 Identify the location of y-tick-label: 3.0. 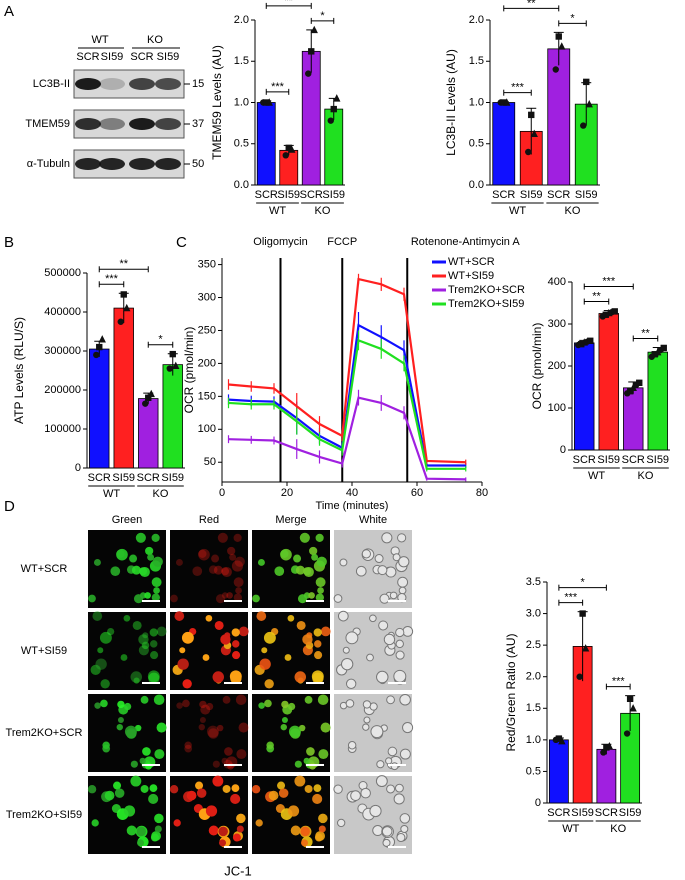
(533, 613).